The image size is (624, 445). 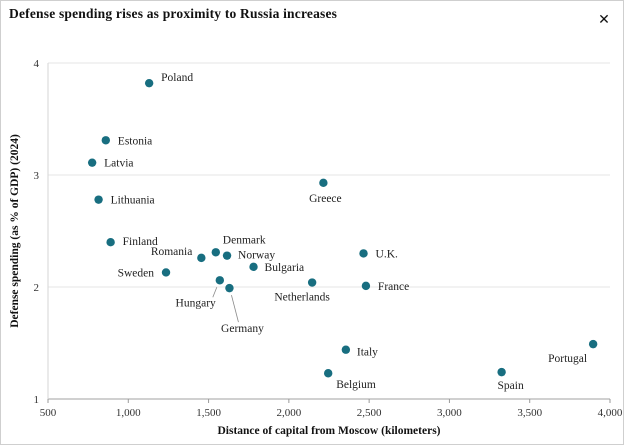 What do you see at coordinates (529, 413) in the screenshot?
I see `x-tick-label: 3,500` at bounding box center [529, 413].